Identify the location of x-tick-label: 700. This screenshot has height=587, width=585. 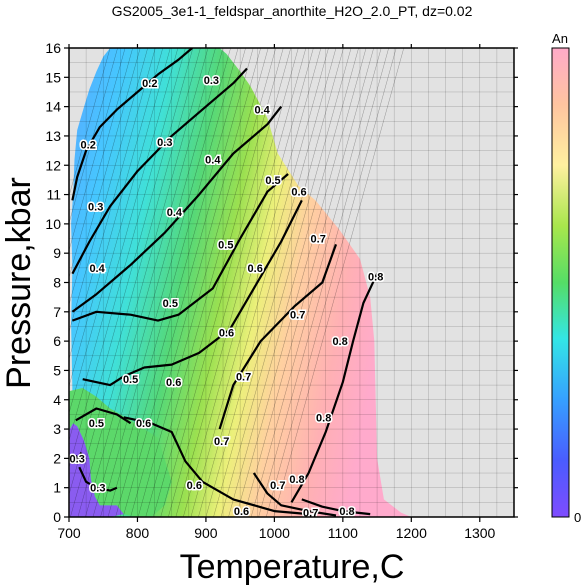
(69, 533).